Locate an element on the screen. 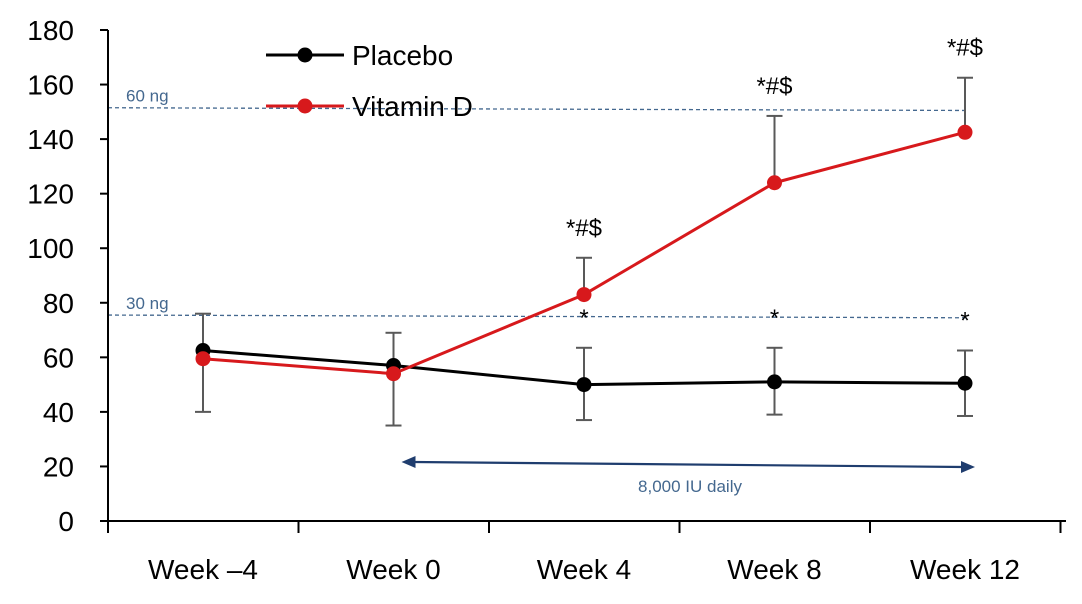  reference-line-label-30-ng: 30 ng is located at coordinates (147, 303).